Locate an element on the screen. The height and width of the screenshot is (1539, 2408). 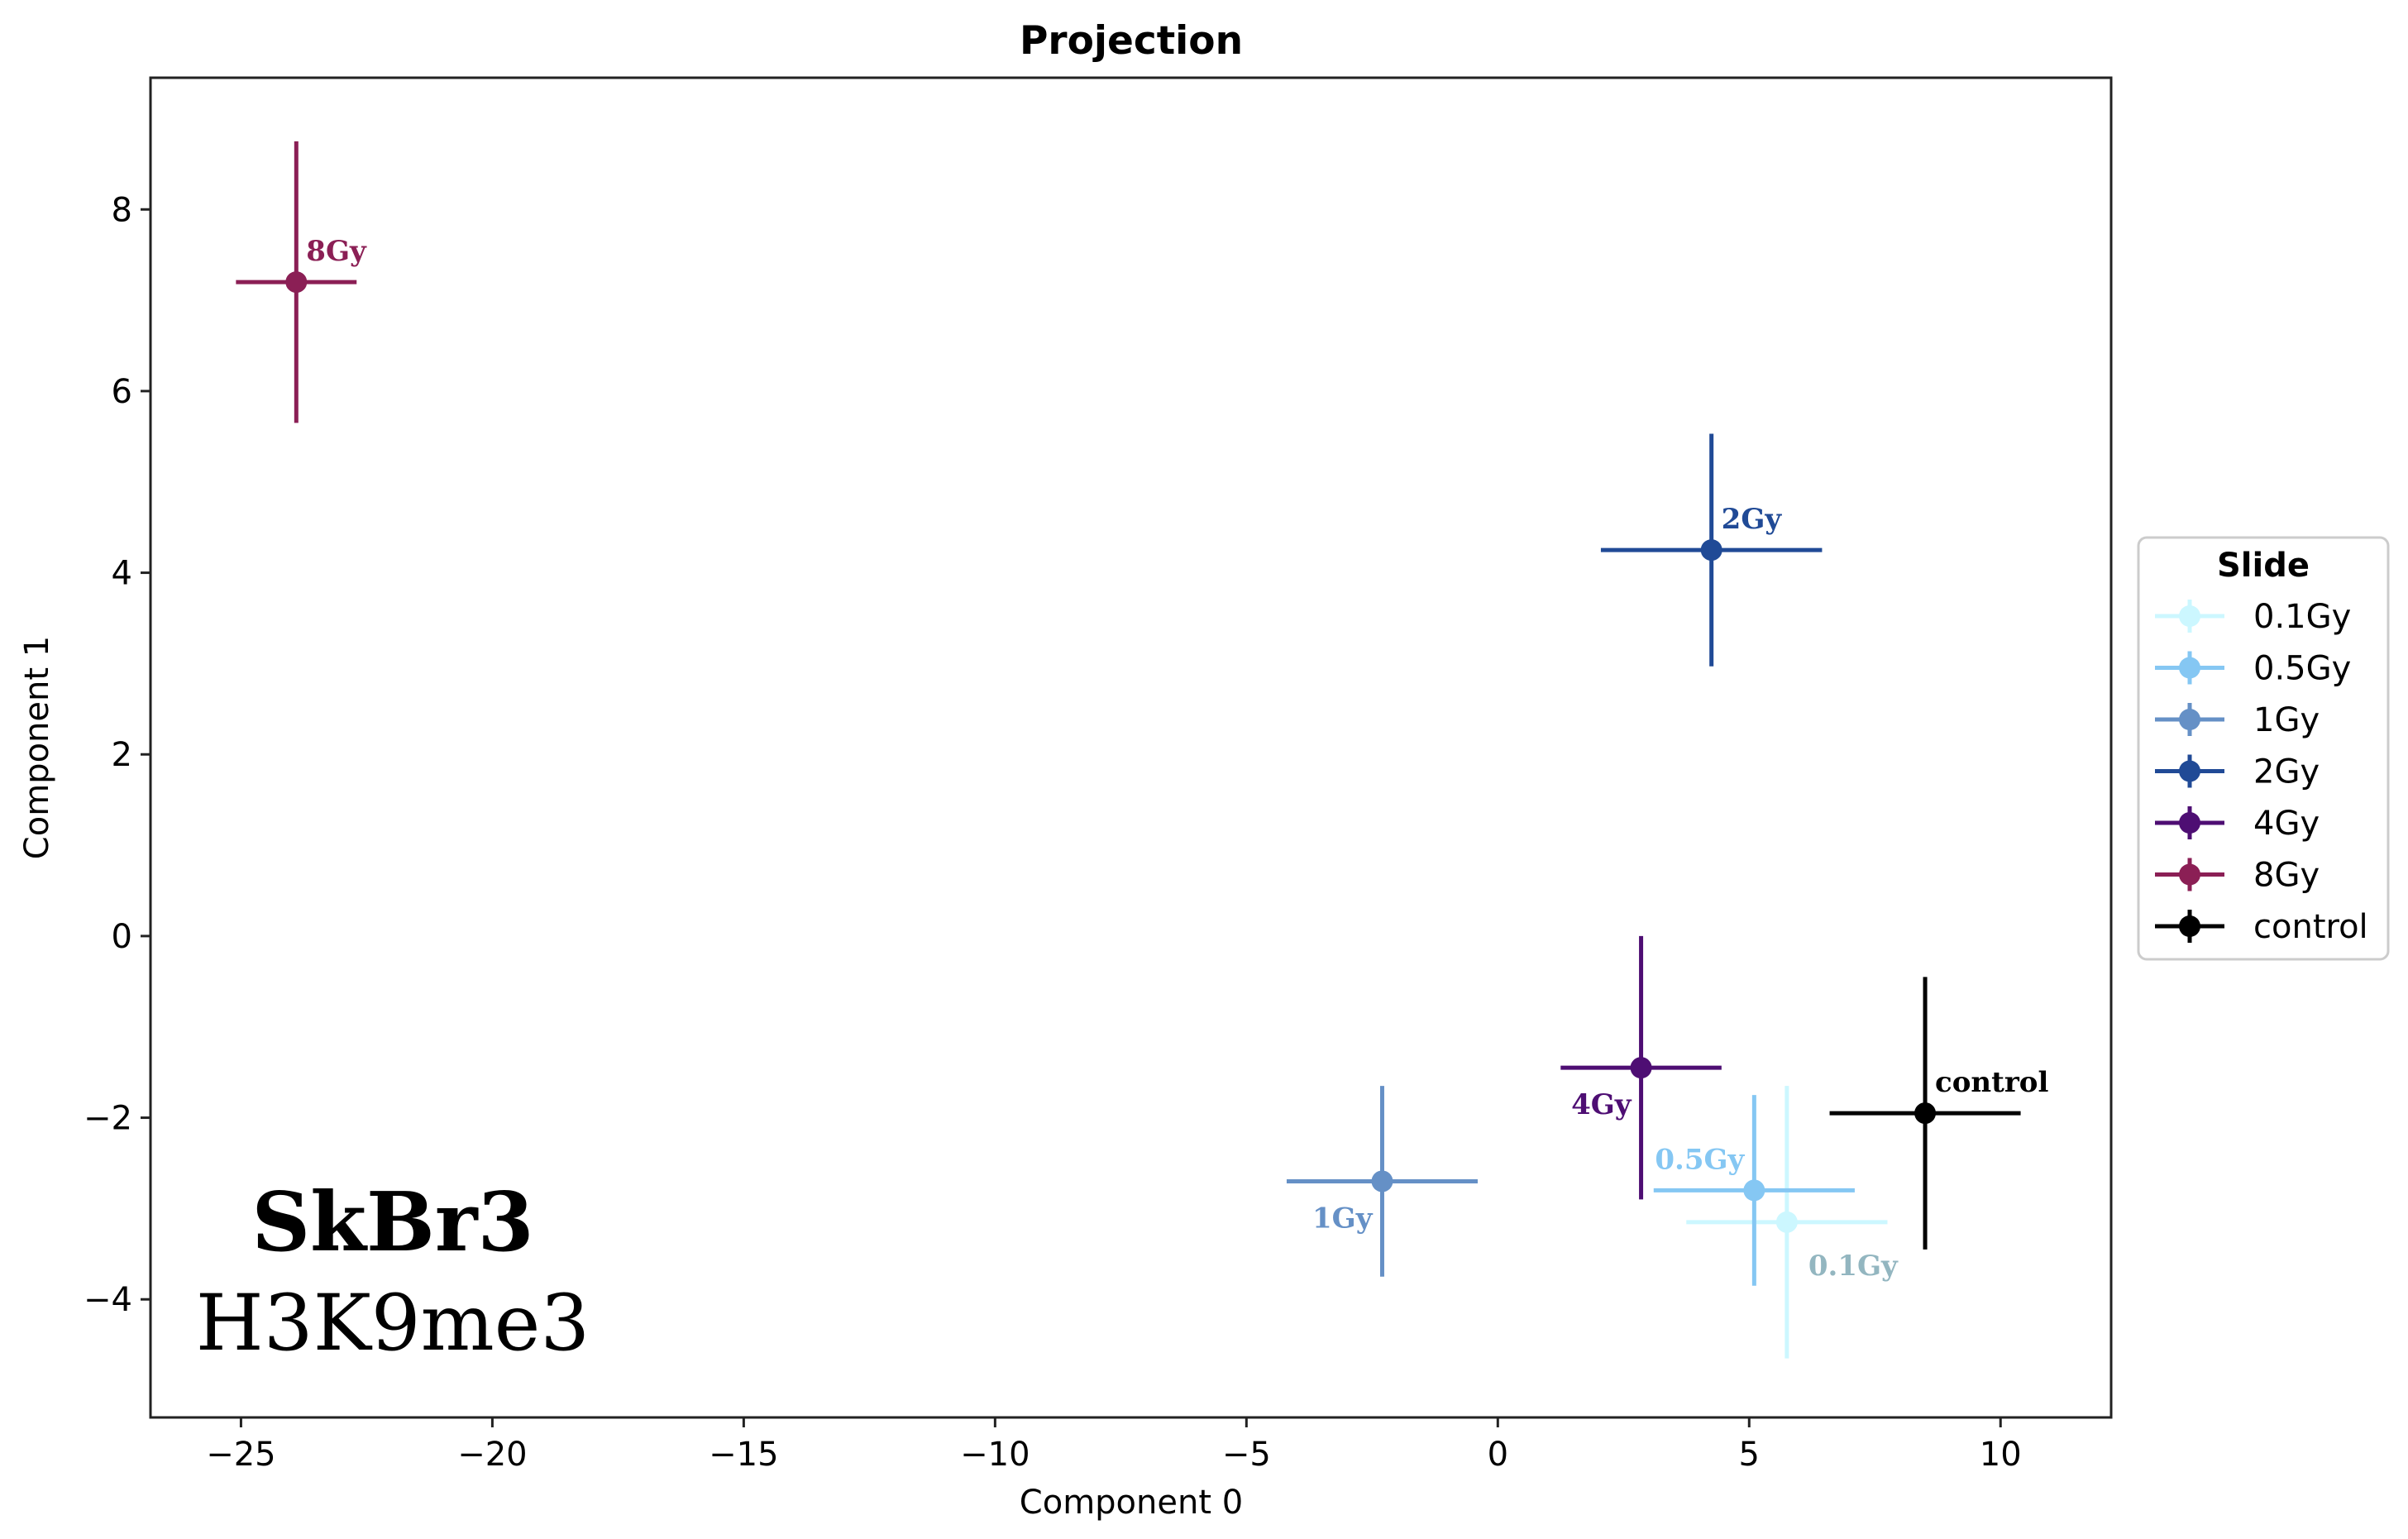
legend-item: 4Gy is located at coordinates (2237, 824).